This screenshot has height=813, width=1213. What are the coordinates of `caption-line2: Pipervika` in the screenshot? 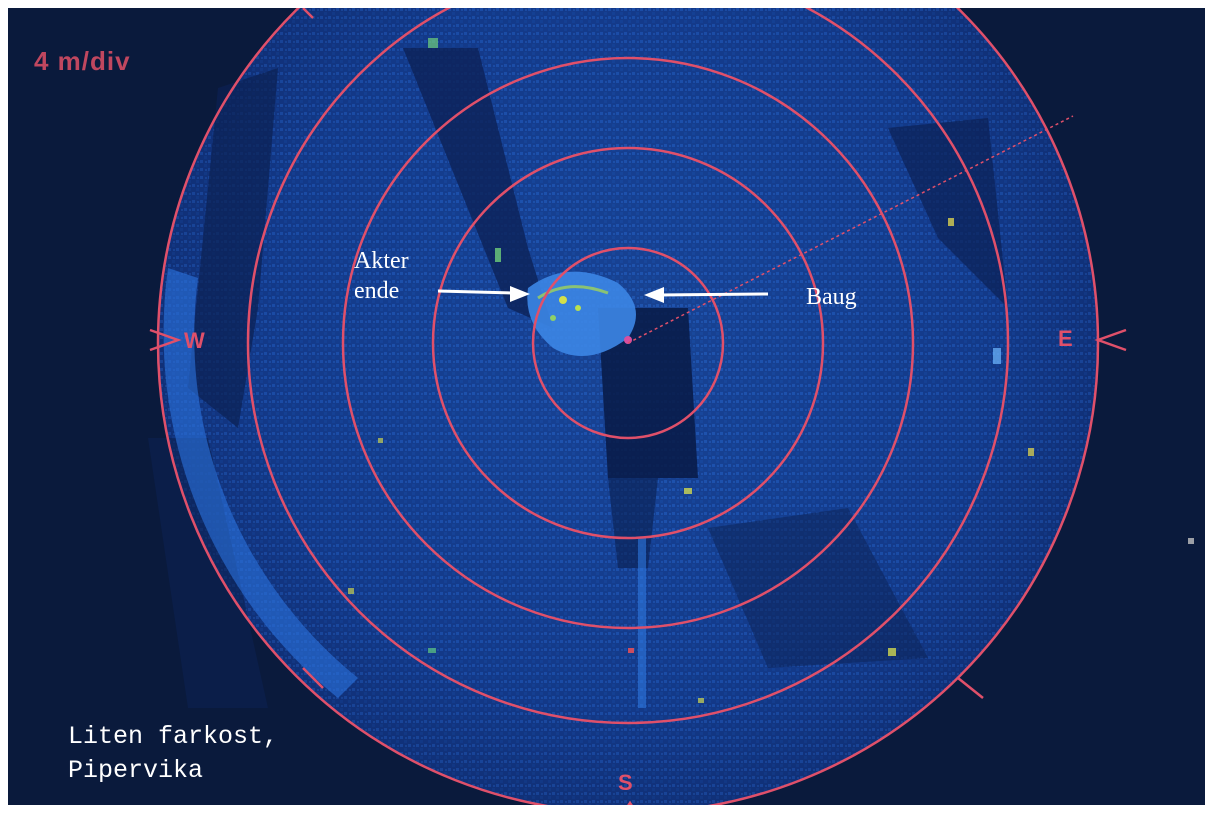 It's located at (136, 770).